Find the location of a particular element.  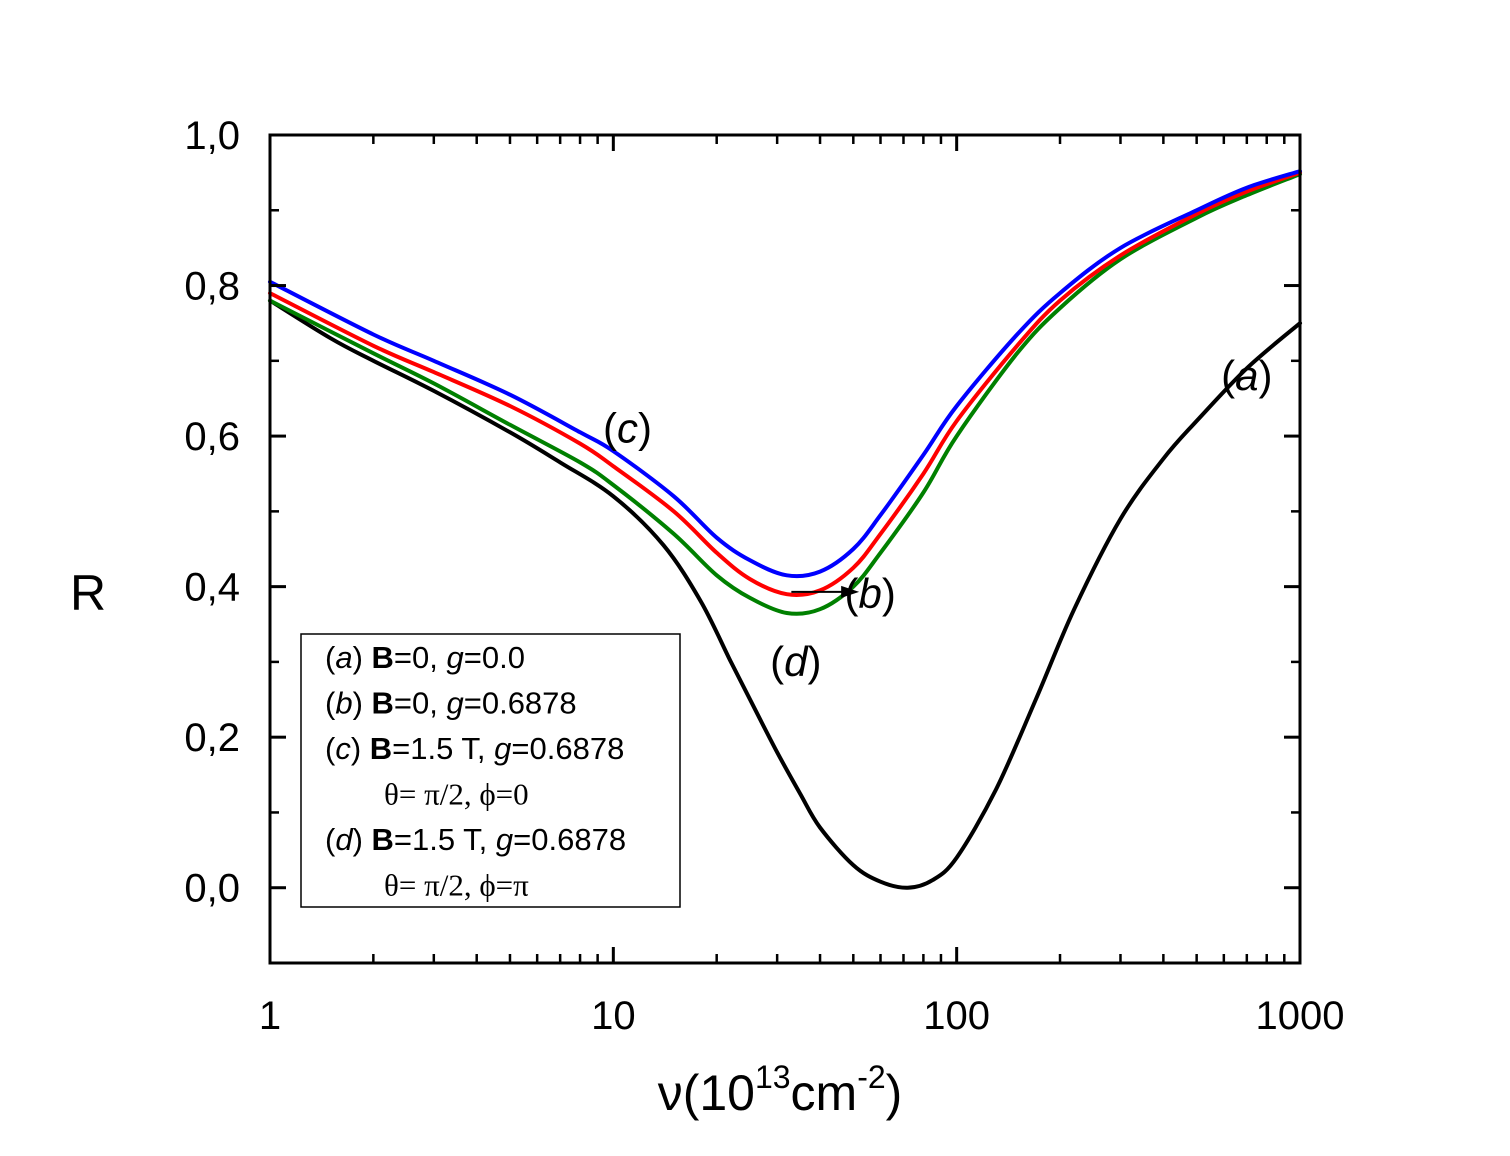

y-tick-label-0: 0,0 is located at coordinates (212, 889).